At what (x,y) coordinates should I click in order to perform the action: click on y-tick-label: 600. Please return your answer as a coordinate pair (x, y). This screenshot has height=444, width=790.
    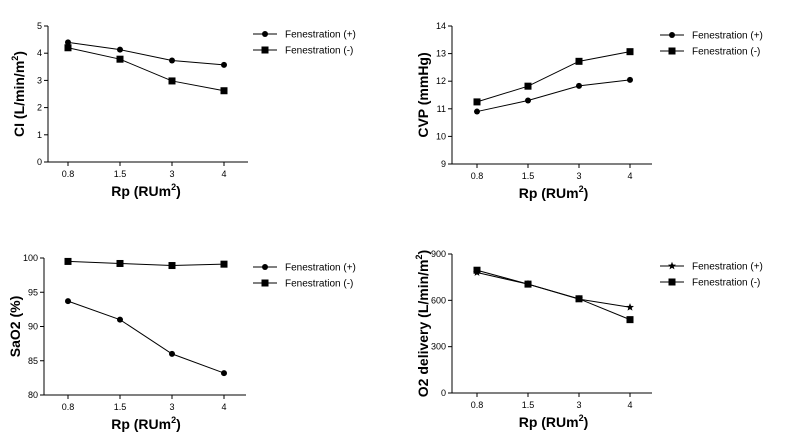
    Looking at the image, I should click on (438, 300).